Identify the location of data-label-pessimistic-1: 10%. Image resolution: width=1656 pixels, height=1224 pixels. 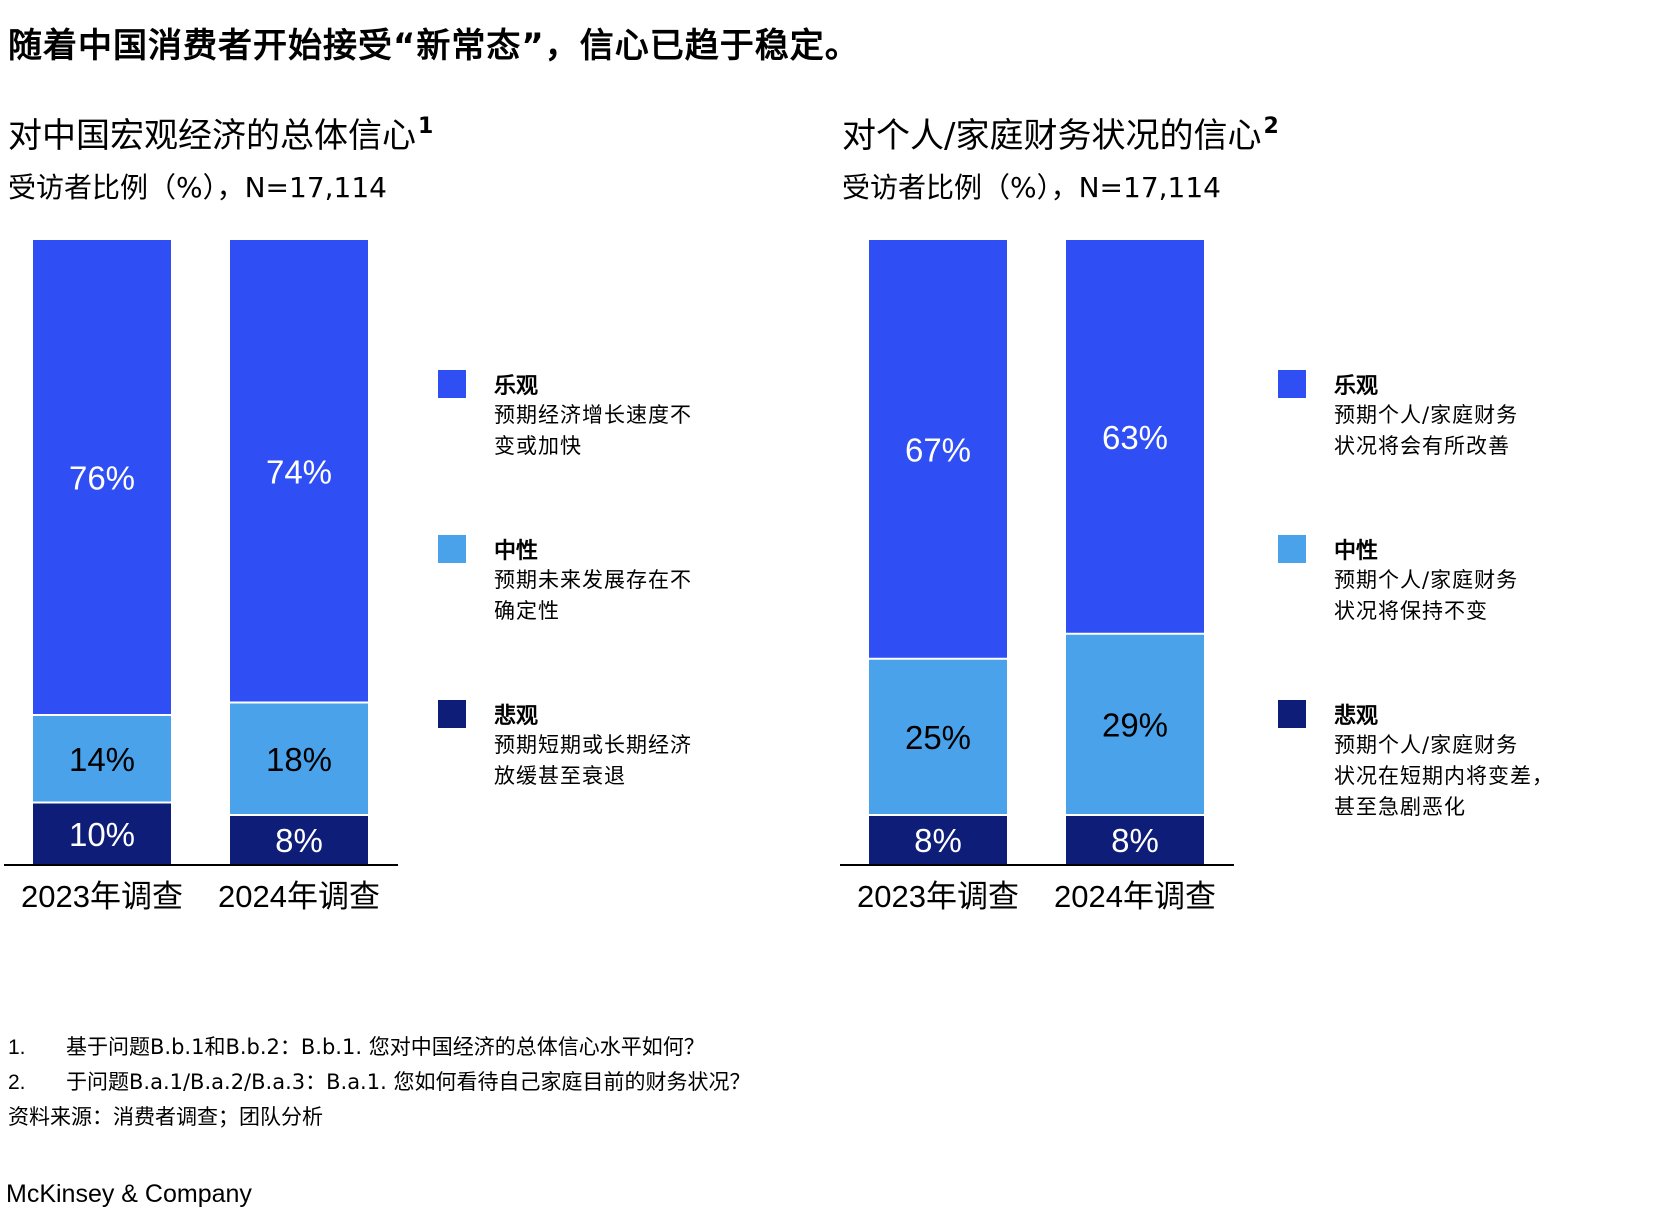
(102, 834).